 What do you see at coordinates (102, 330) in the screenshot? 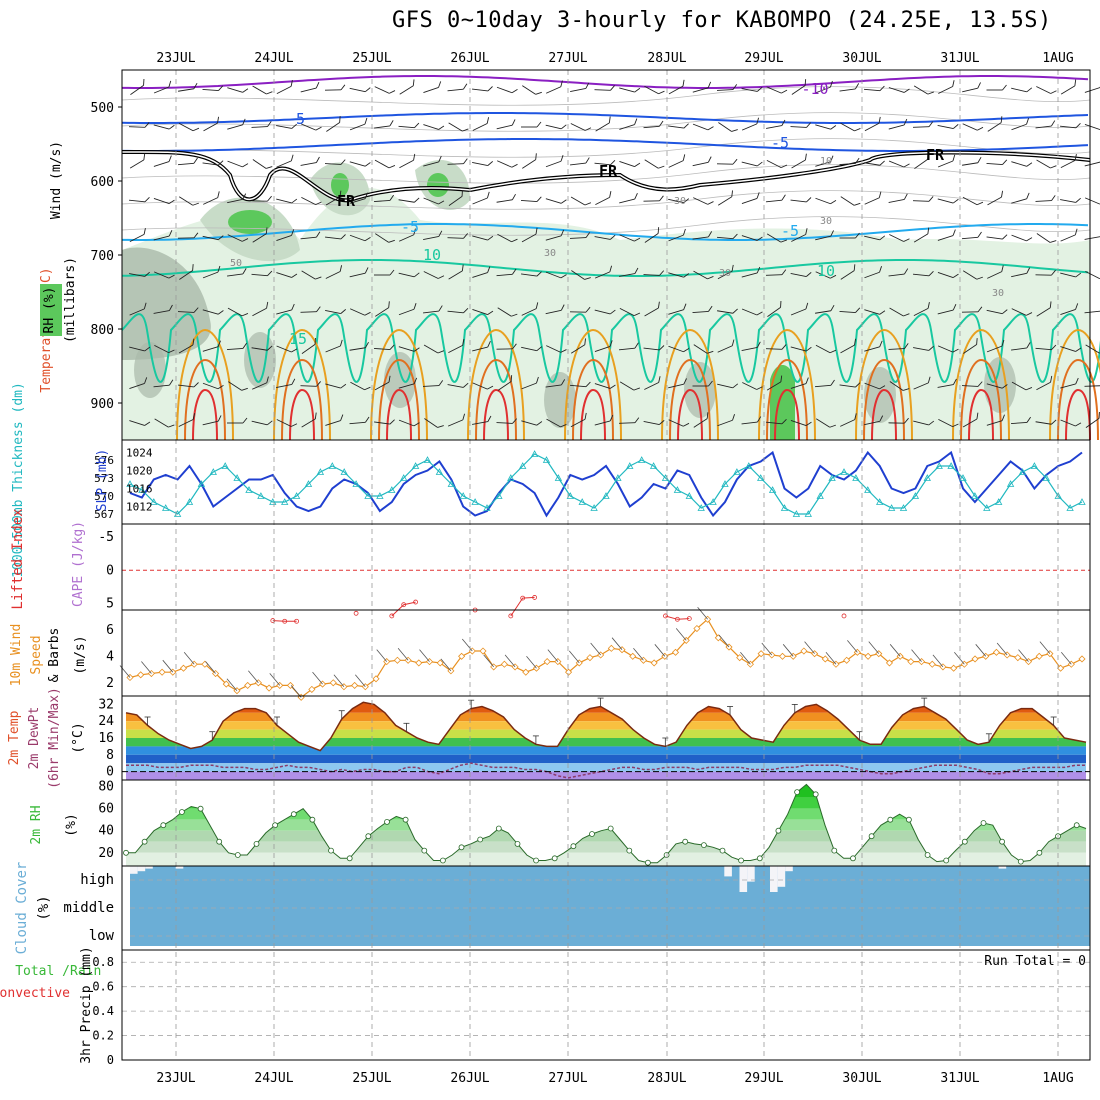
I see `upper-ytick-label: 800` at bounding box center [102, 330].